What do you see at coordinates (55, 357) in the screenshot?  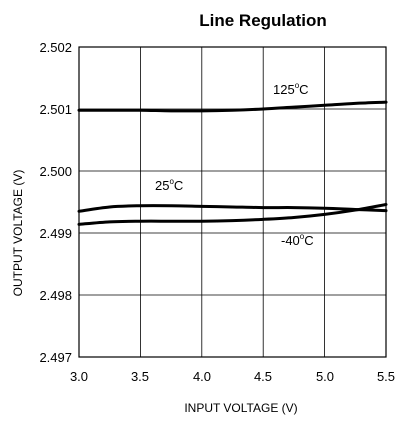 I see `y-tick-label: 2.497` at bounding box center [55, 357].